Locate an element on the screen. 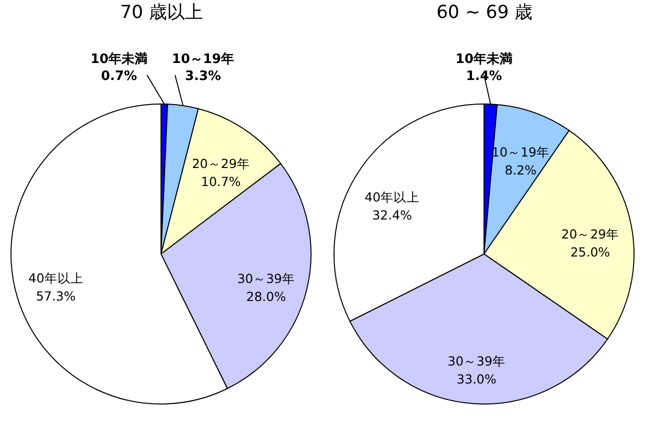  data-label: 8.2% is located at coordinates (520, 170).